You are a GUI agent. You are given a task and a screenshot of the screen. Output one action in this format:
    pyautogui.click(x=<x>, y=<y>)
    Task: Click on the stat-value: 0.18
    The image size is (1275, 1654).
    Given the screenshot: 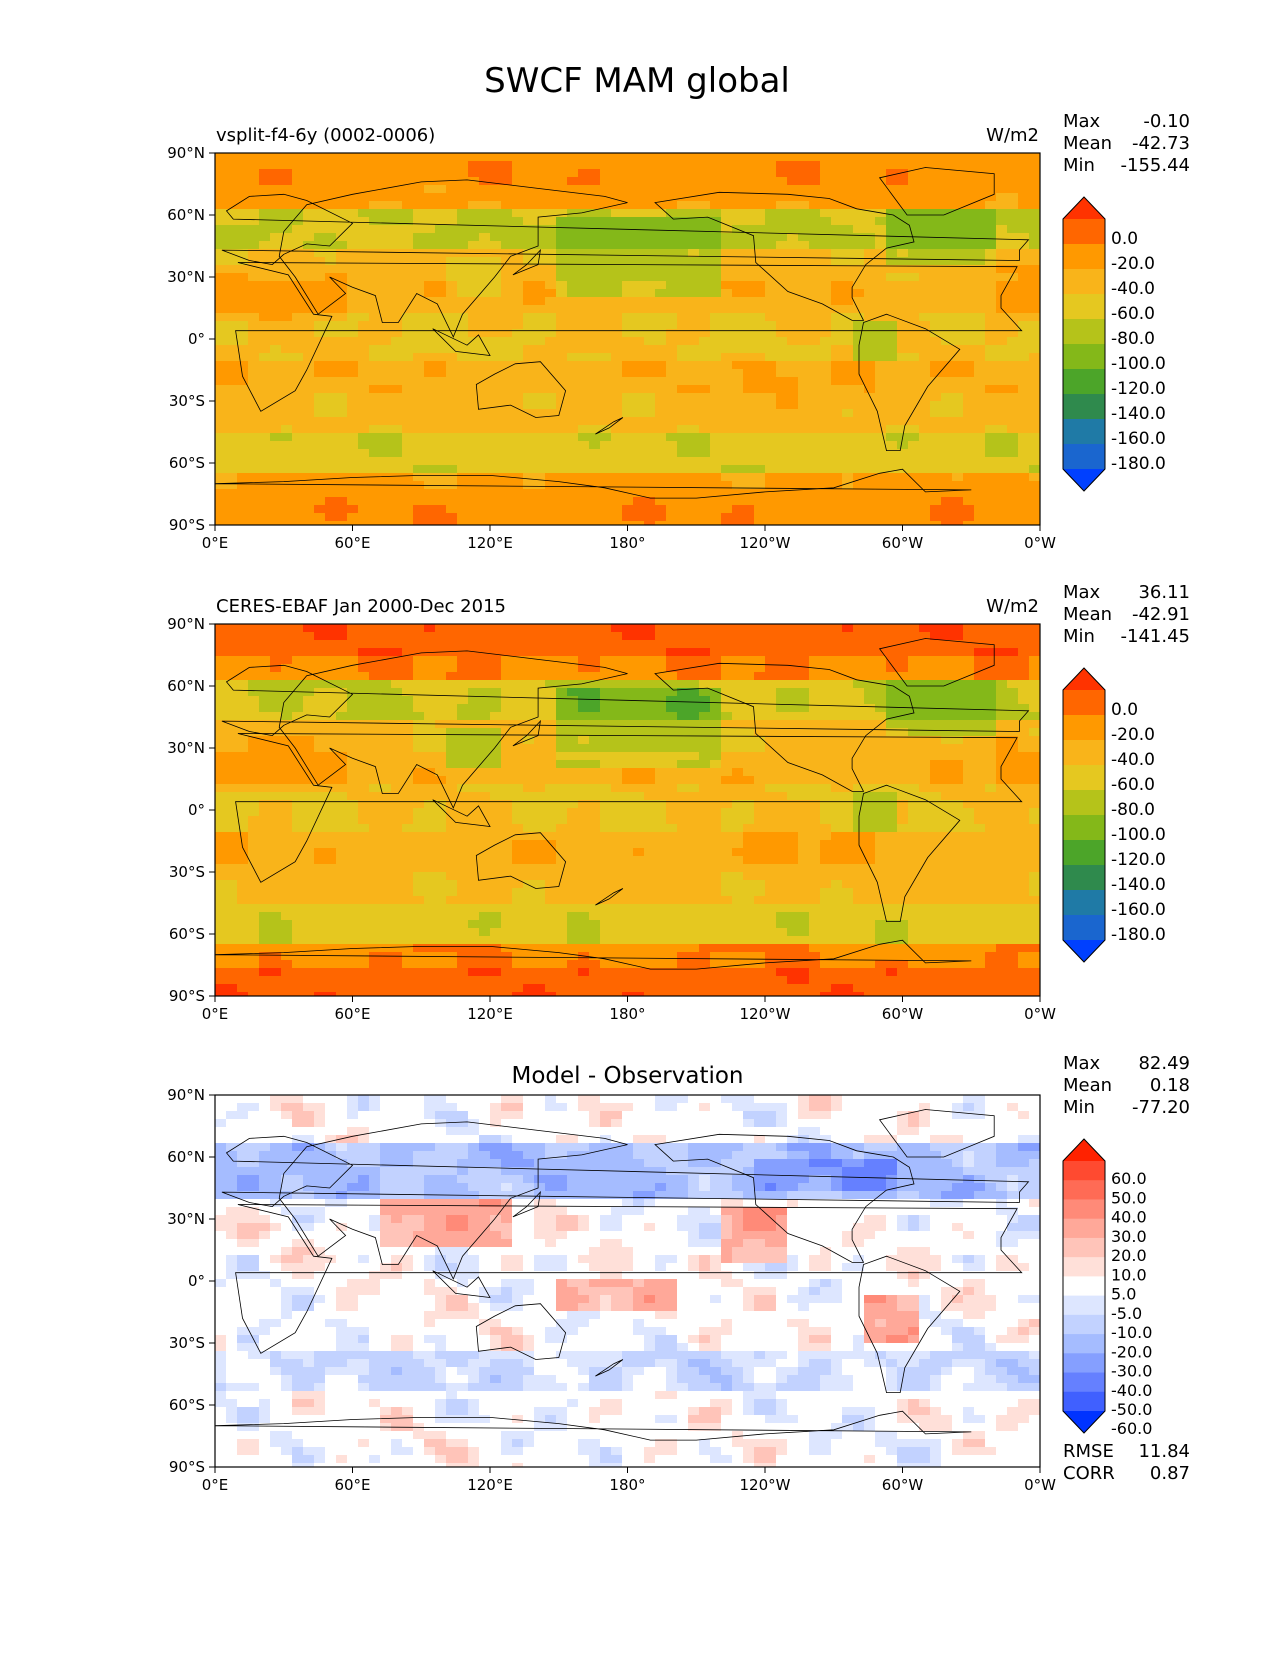 What is the action you would take?
    pyautogui.click(x=1170, y=1085)
    